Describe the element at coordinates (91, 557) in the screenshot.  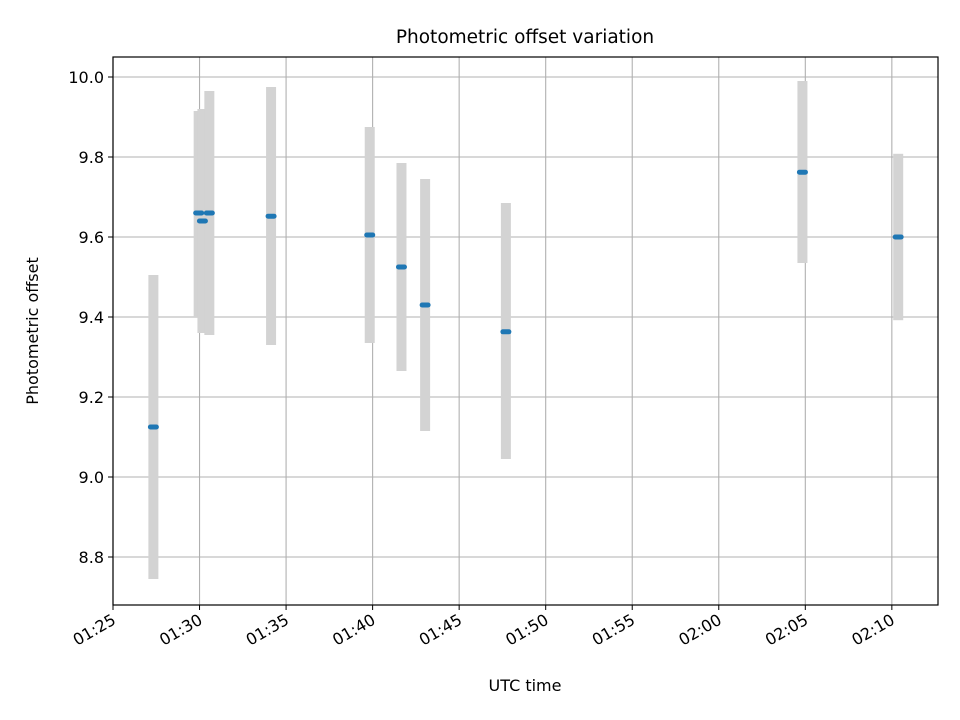
I see `y-tick-label: 8.8` at that location.